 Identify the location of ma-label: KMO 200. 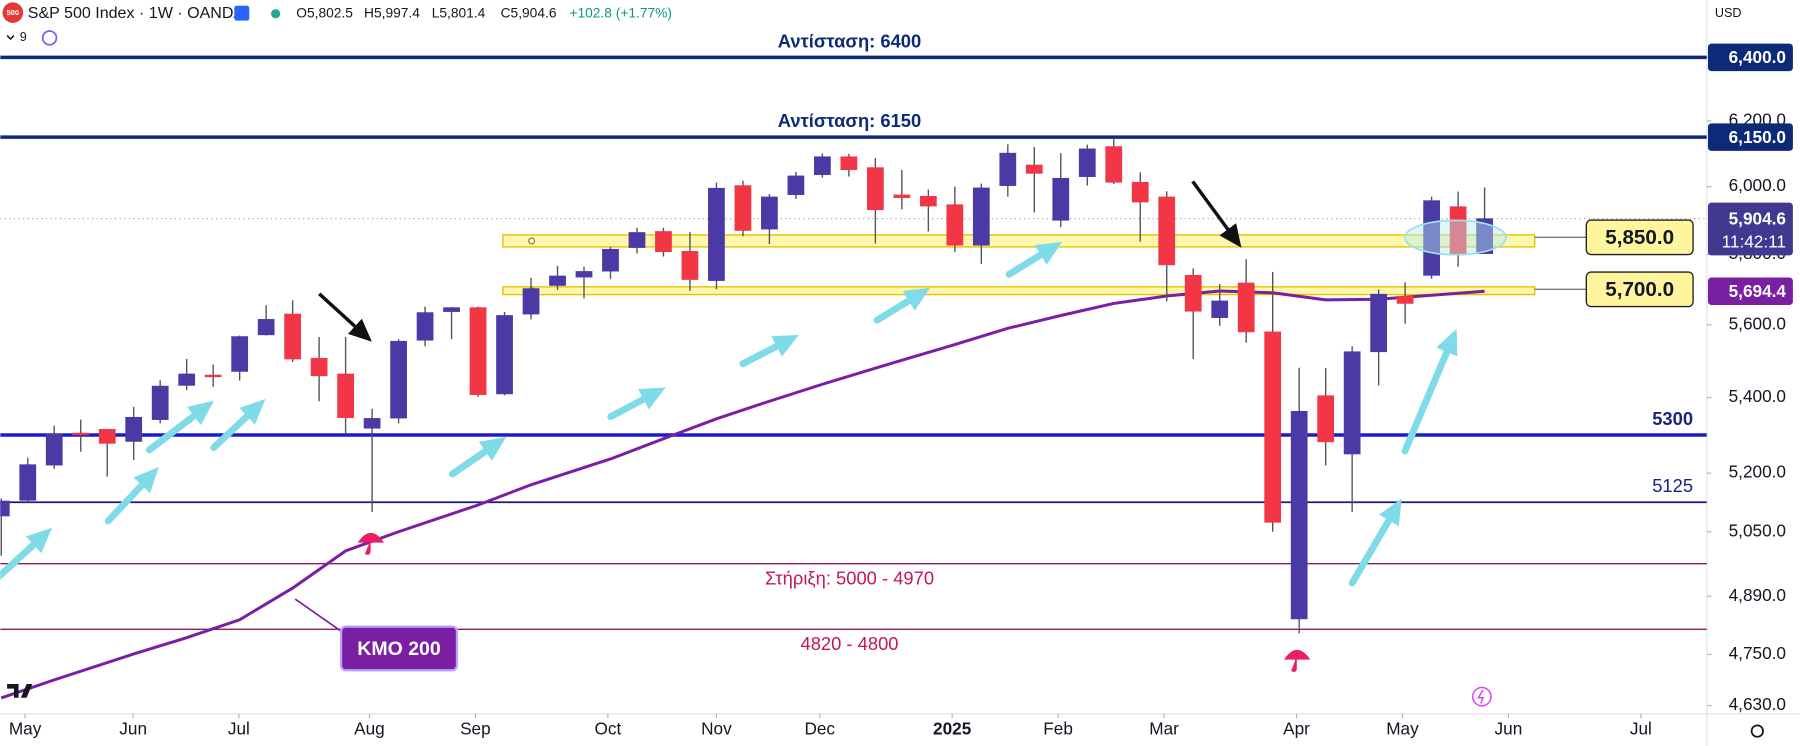
(399, 649).